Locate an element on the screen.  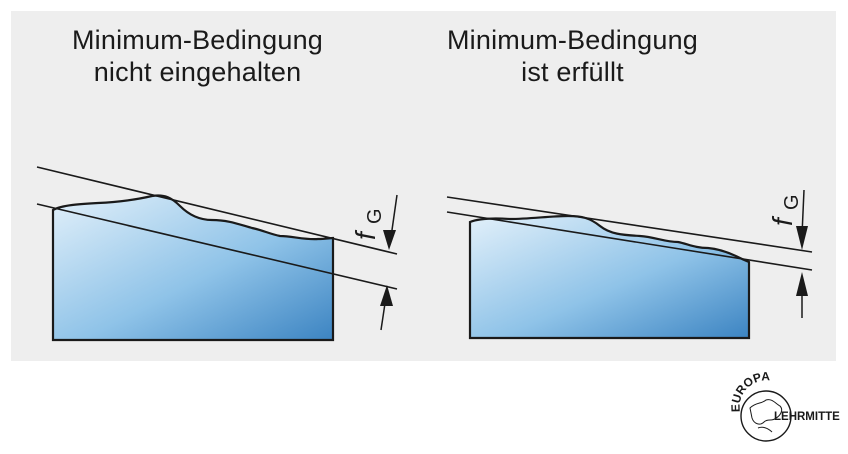
title-right-line1: Minimum-Bedingung is located at coordinates (572, 40).